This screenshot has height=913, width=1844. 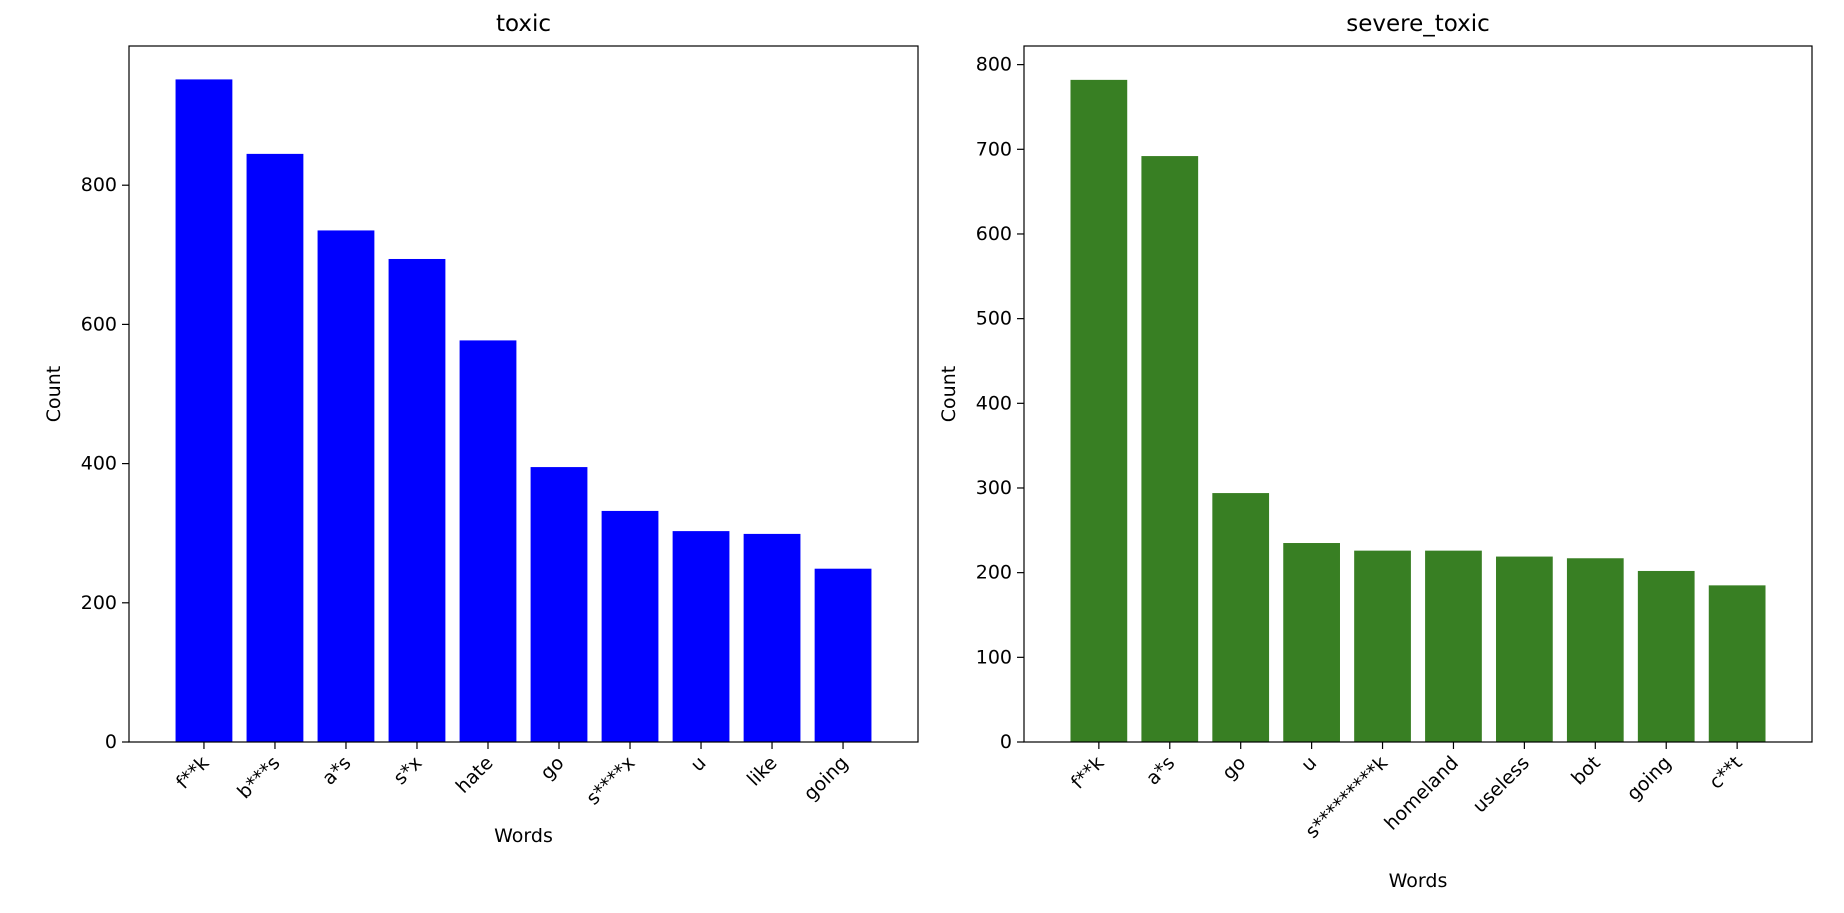 What do you see at coordinates (994, 657) in the screenshot?
I see `y-tick-label: 100` at bounding box center [994, 657].